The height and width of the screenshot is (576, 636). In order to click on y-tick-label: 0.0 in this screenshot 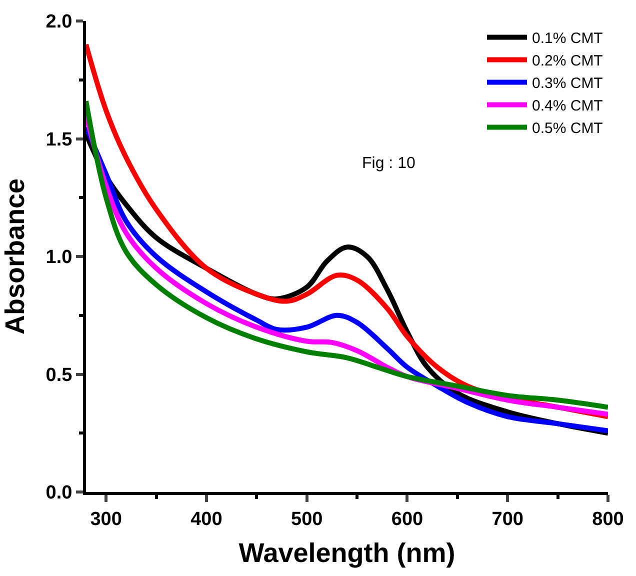, I will do `click(59, 493)`.